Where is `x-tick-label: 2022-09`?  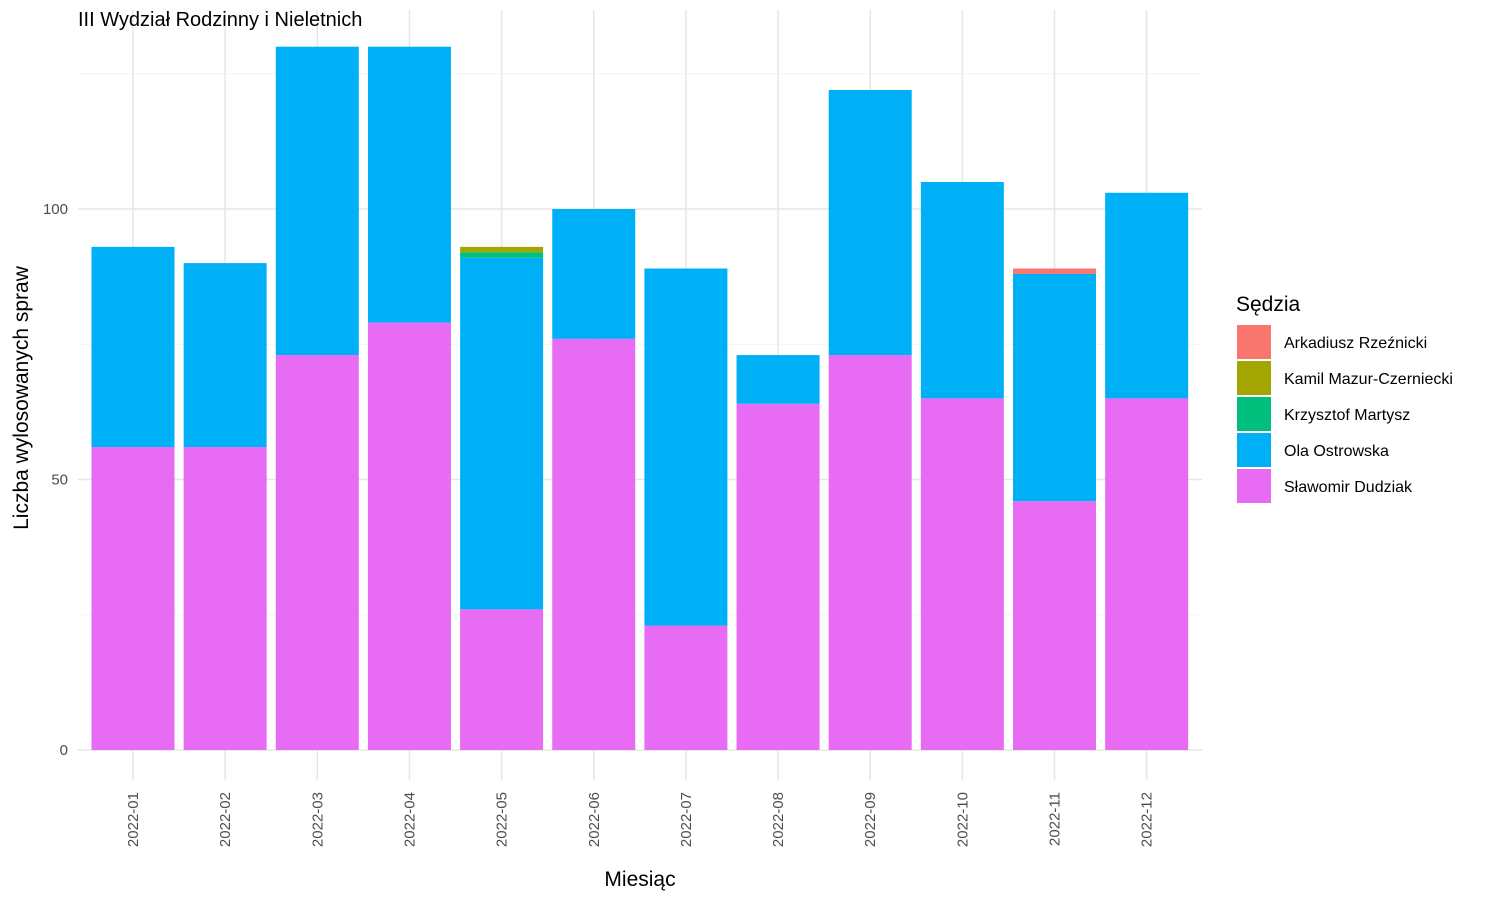
x-tick-label: 2022-09 is located at coordinates (870, 819).